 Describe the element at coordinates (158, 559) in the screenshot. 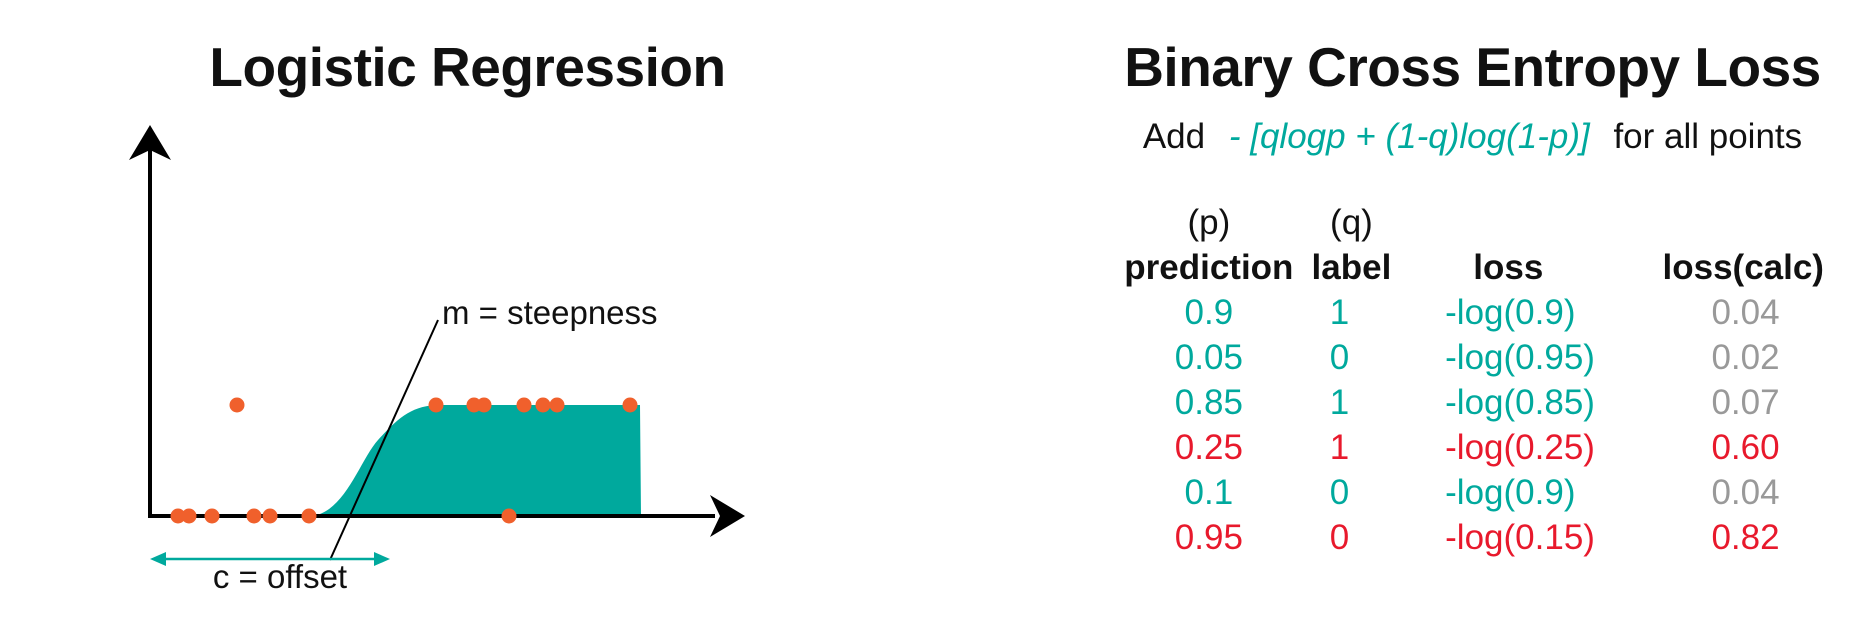

I see `offset-arrow-left-head` at that location.